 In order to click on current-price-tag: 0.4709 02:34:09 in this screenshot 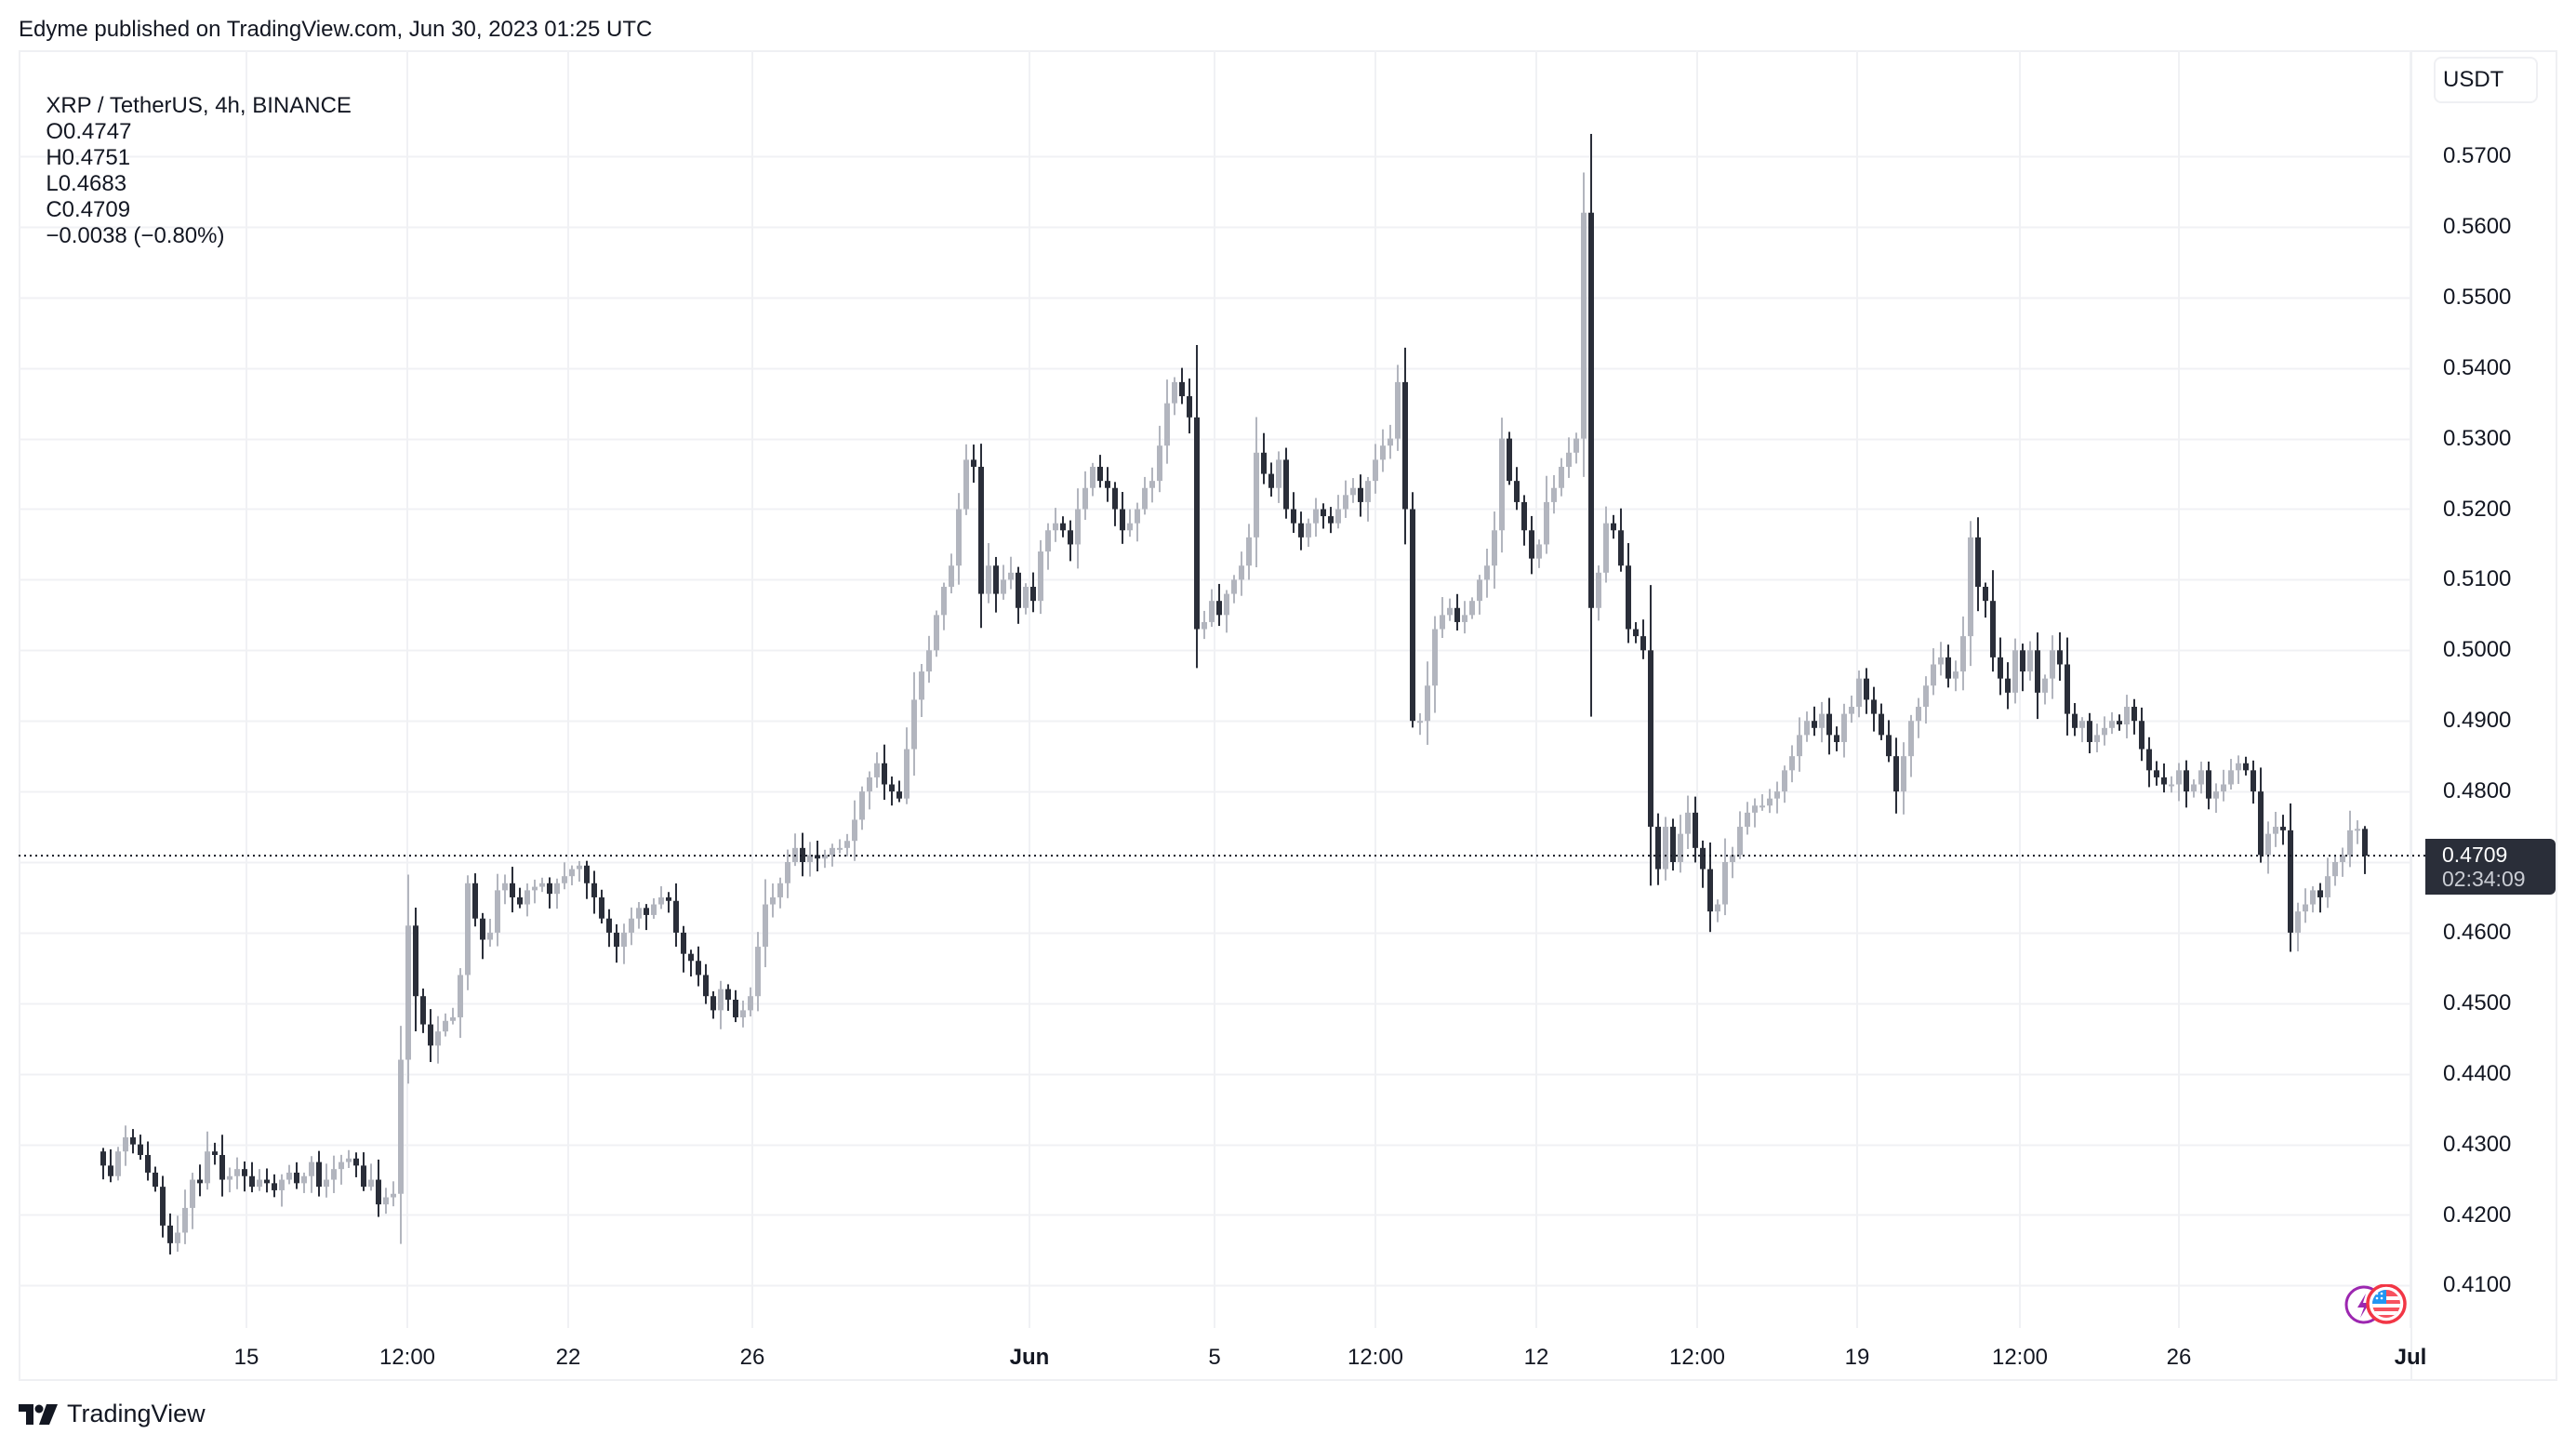, I will do `click(2490, 867)`.